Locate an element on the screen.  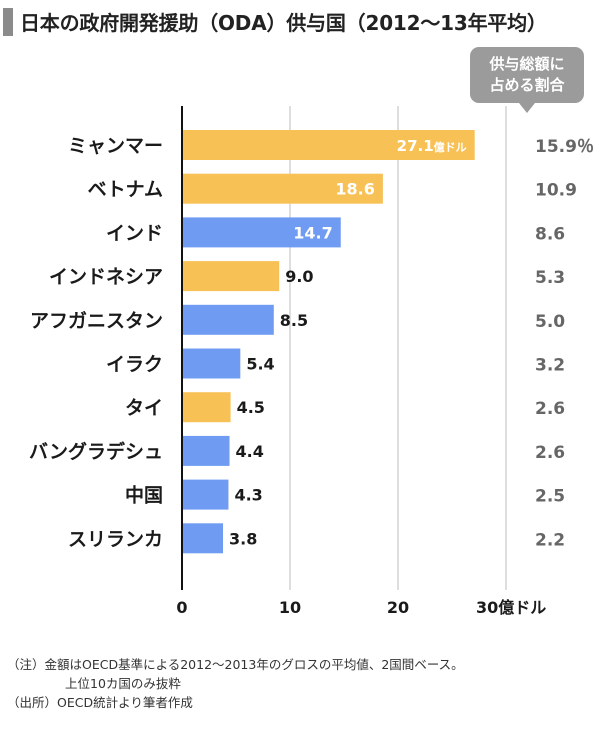
share-value: 2.2 is located at coordinates (550, 540).